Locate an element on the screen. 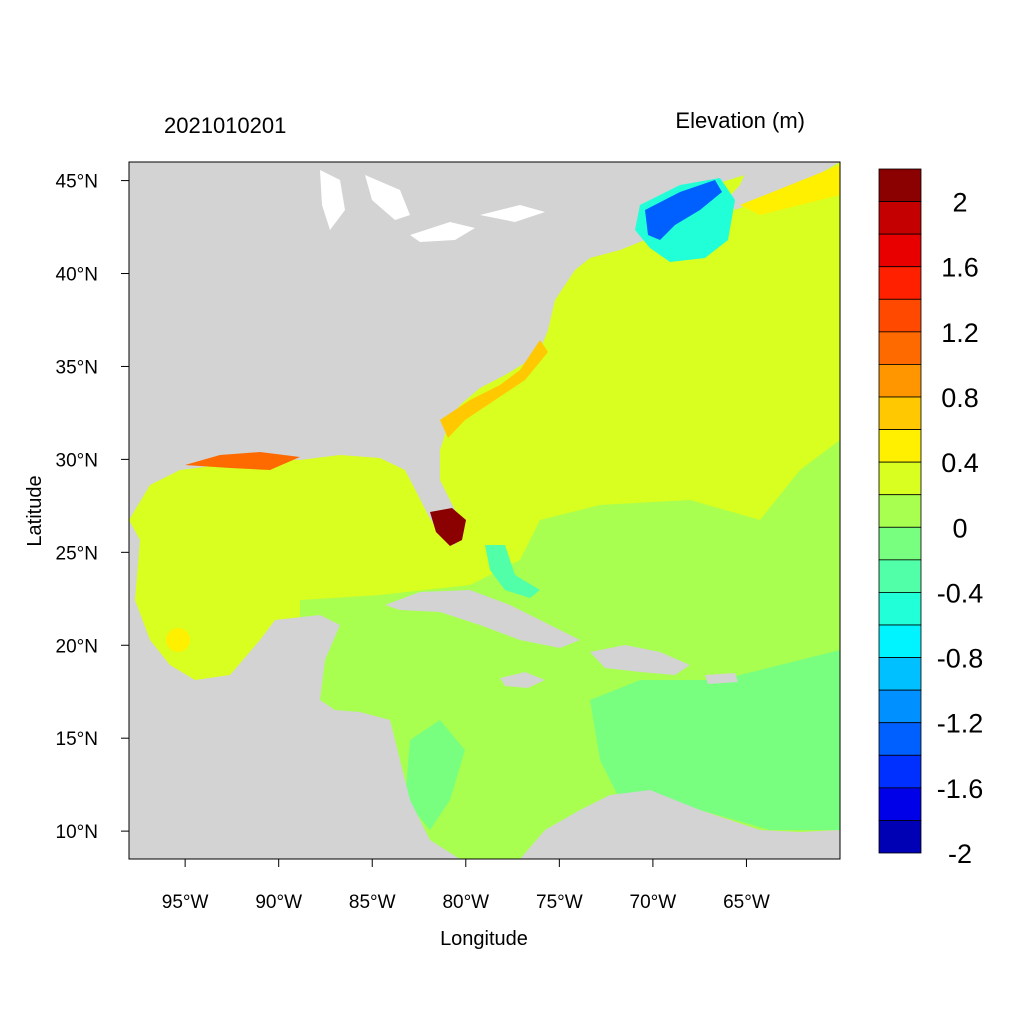 This screenshot has width=1024, height=1024. y-axis: 45°N 40°N 35°N 30°N 25°N 20°N 15°N 10°N is located at coordinates (92, 507).